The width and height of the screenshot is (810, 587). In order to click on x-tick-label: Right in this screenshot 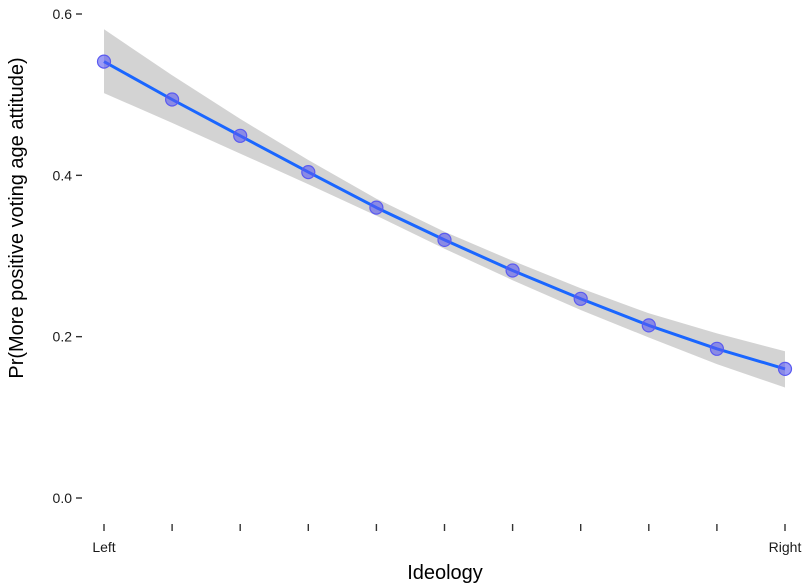, I will do `click(785, 547)`.